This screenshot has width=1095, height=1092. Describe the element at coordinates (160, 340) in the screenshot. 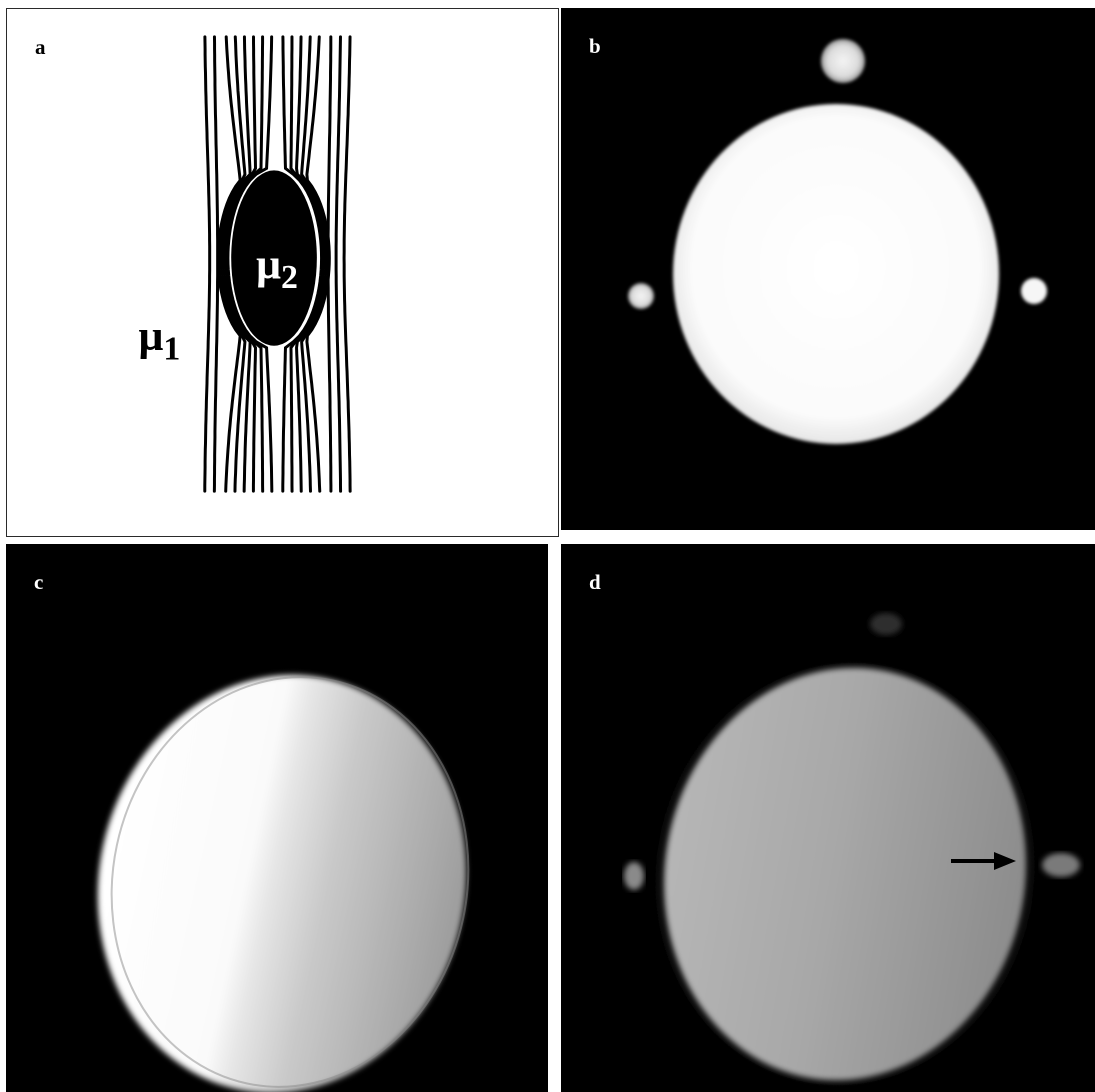

I see `mu-1-label: μ1` at that location.